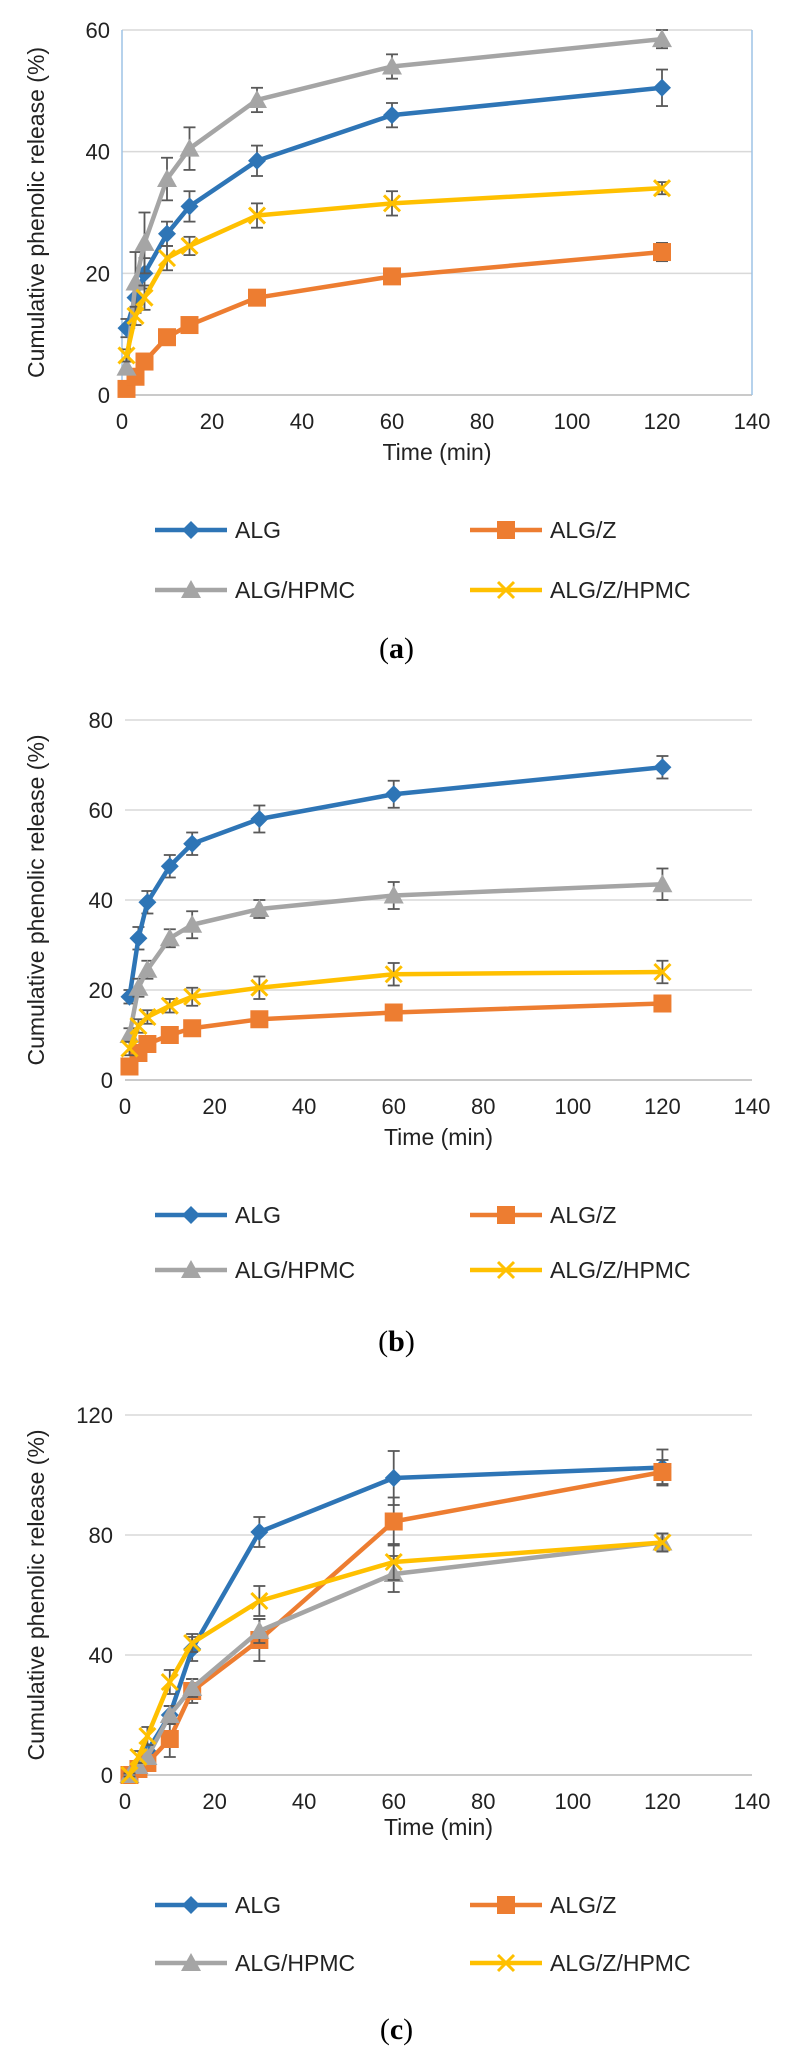 The width and height of the screenshot is (793, 2060). Describe the element at coordinates (295, 1963) in the screenshot. I see `legend-label: ALG/HPMC` at that location.